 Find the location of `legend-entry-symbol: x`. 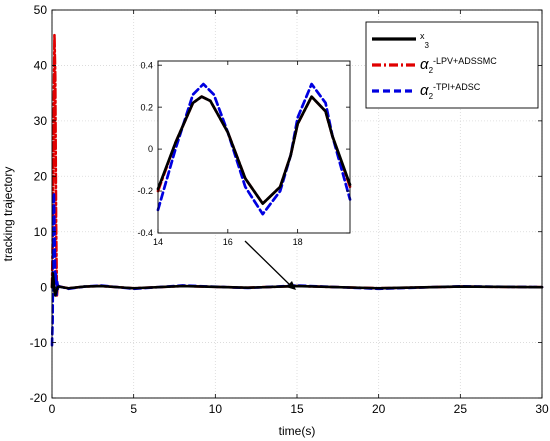

legend-entry-symbol: x is located at coordinates (422, 36).